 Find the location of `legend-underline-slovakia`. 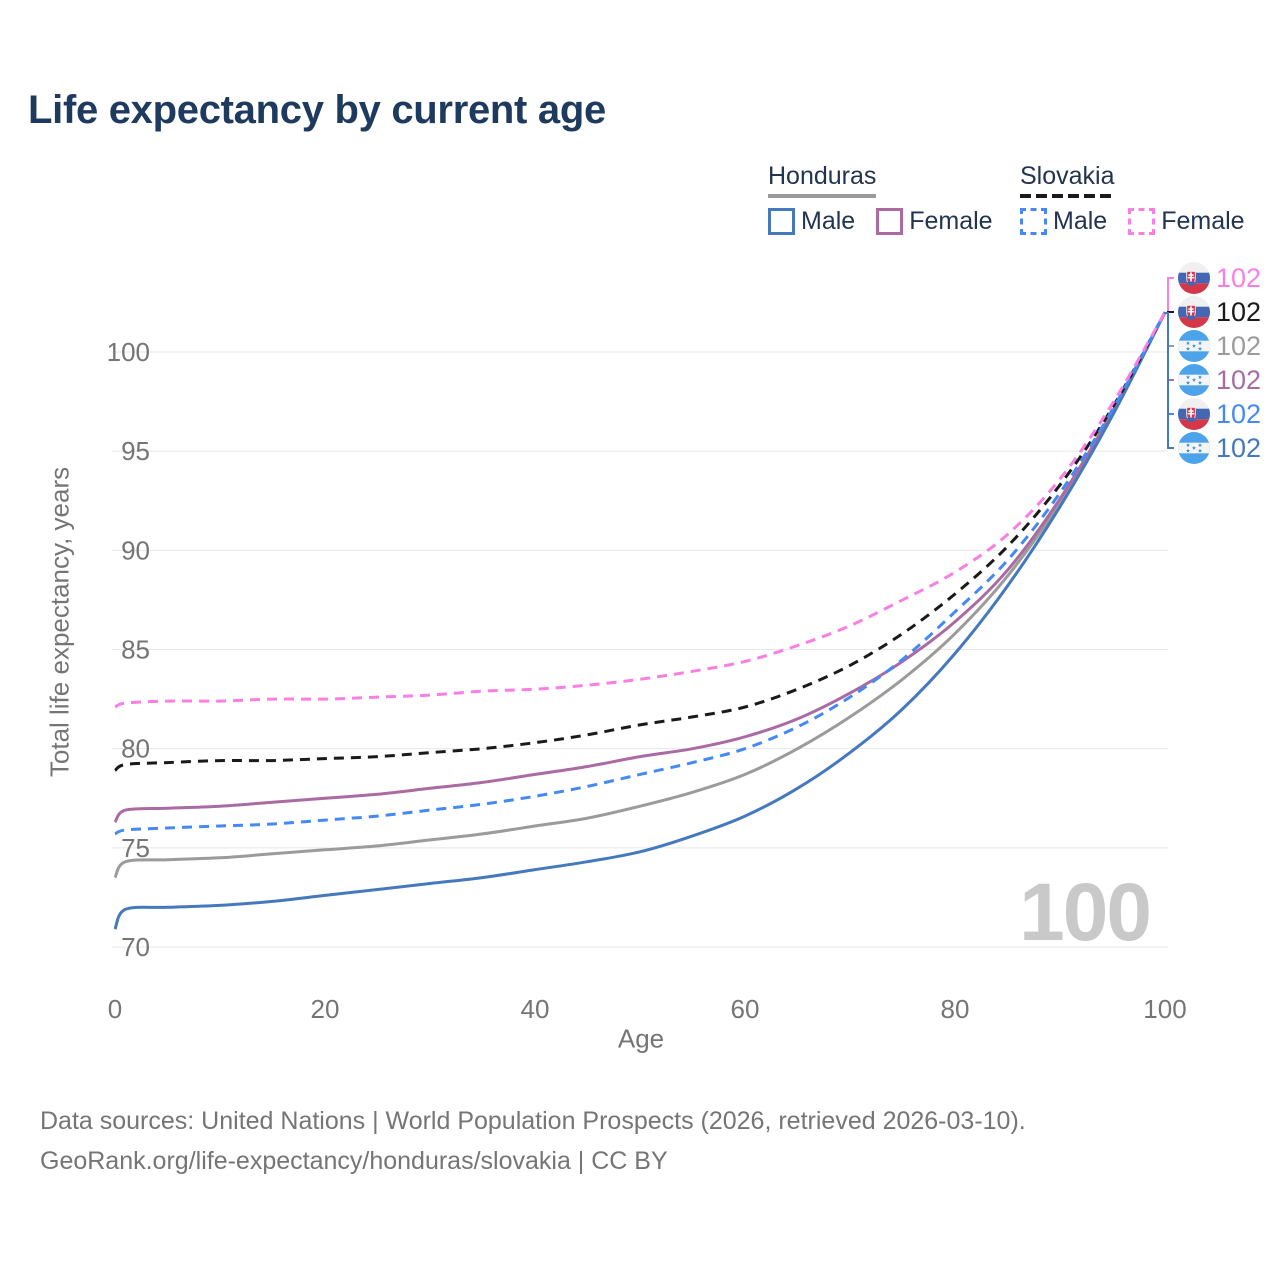

legend-underline-slovakia is located at coordinates (1067, 196).